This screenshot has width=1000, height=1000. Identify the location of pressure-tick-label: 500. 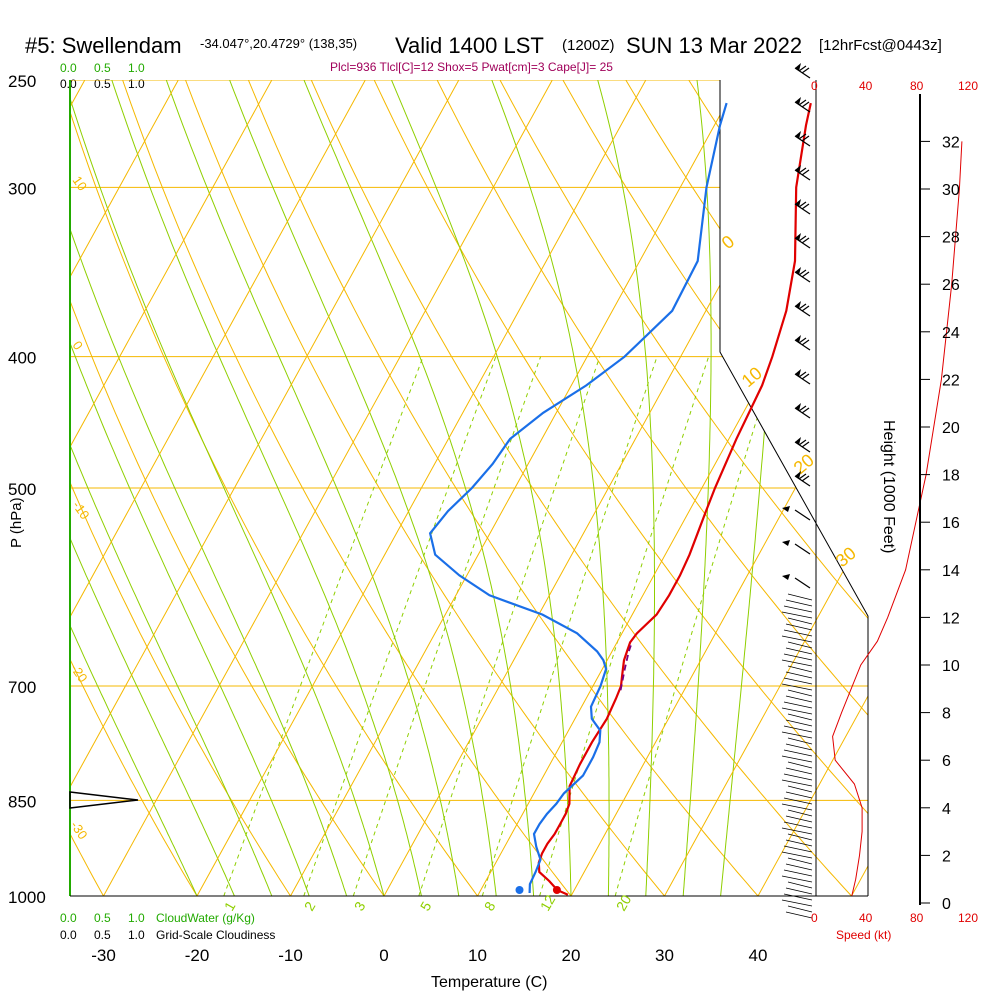
(22, 489).